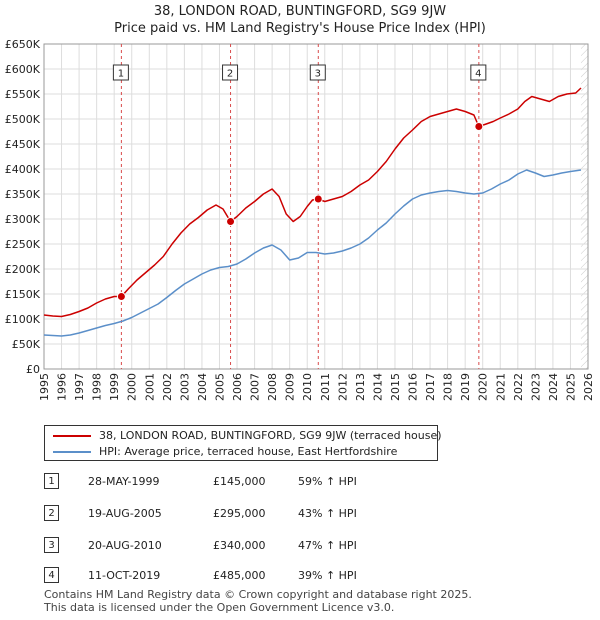 This screenshot has height=620, width=600. Describe the element at coordinates (51, 513) in the screenshot. I see `transaction-number: 2` at that location.